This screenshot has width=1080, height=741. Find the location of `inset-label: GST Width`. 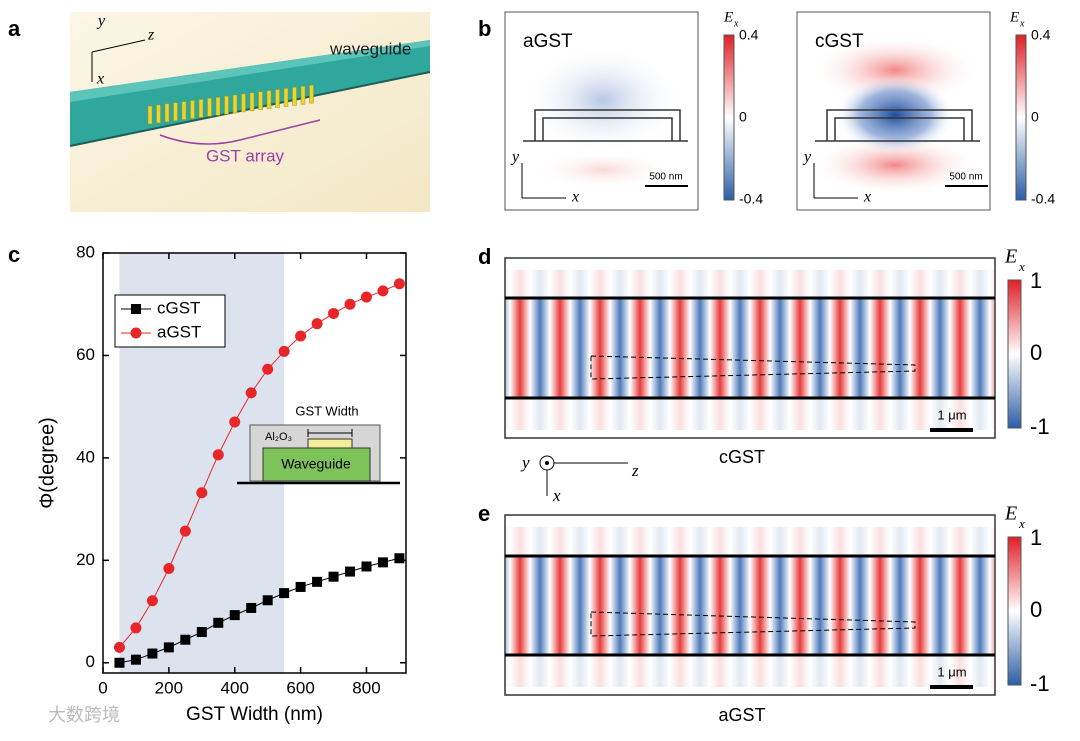

inset-label: GST Width is located at coordinates (326, 410).